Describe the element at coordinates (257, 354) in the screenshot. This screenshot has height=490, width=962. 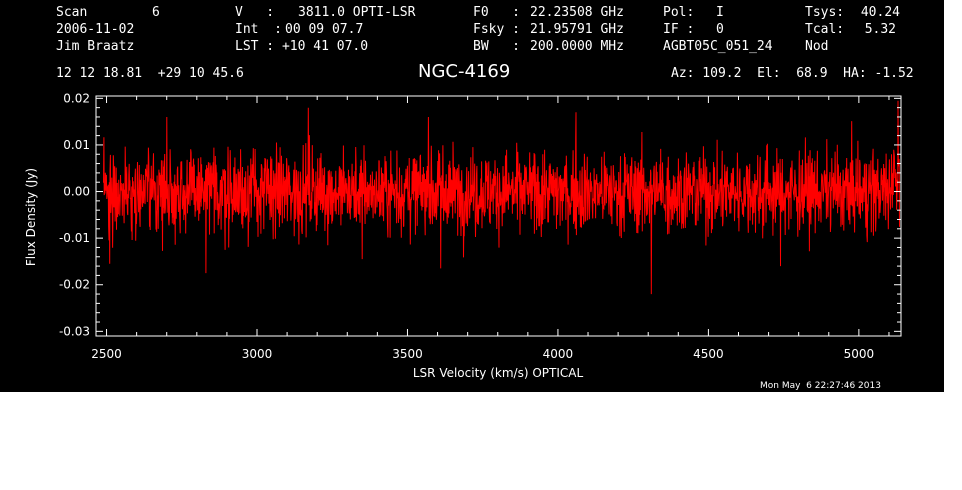
I see `x-tick-label: 3000` at that location.